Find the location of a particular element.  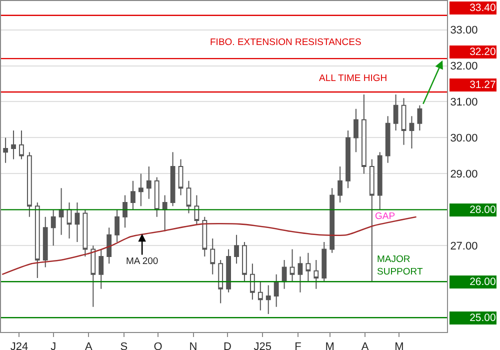

y-tick-label: 30.00 is located at coordinates (464, 138).